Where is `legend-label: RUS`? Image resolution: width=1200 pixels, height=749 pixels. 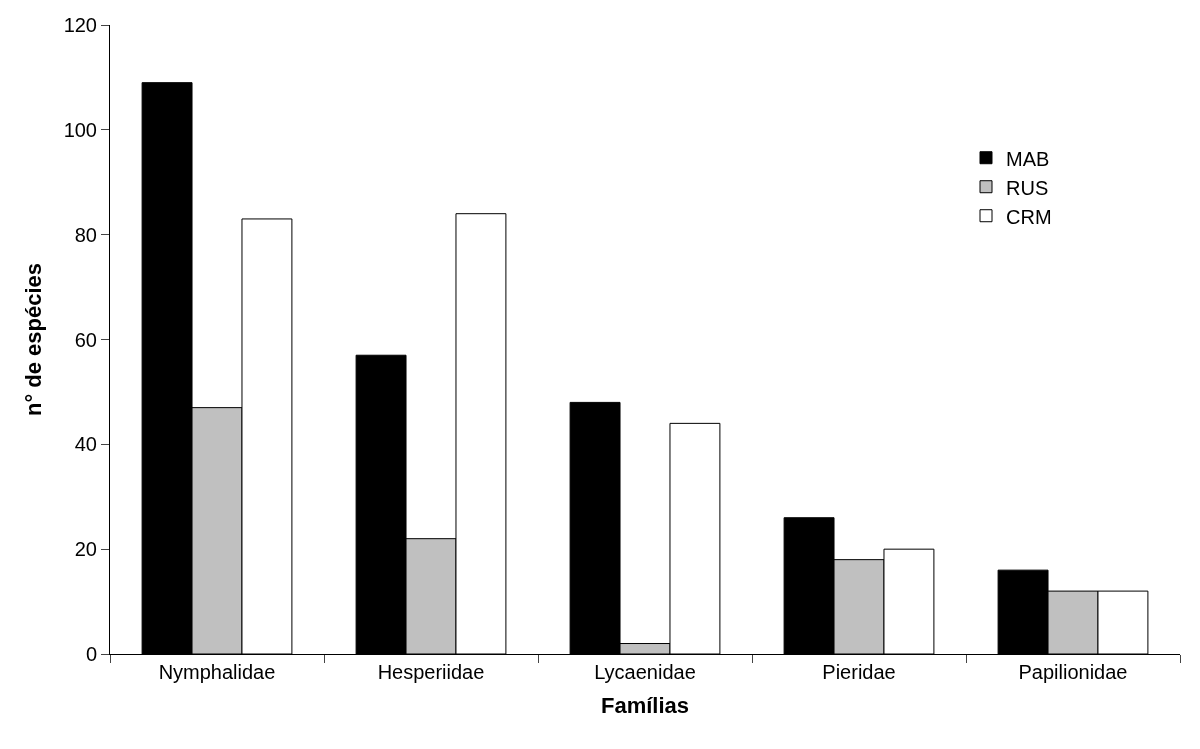
legend-label: RUS is located at coordinates (1027, 187).